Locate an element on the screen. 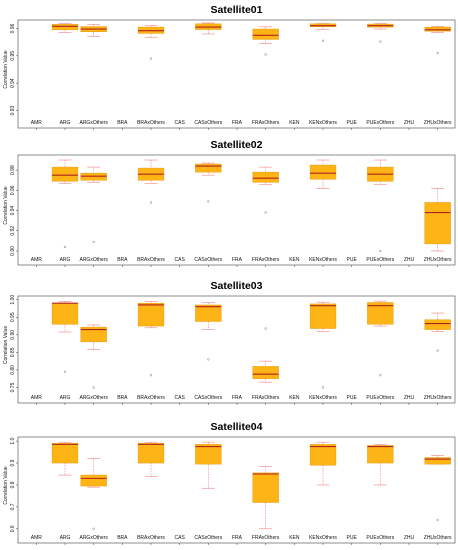  x-category-label: ZHU is located at coordinates (409, 123).